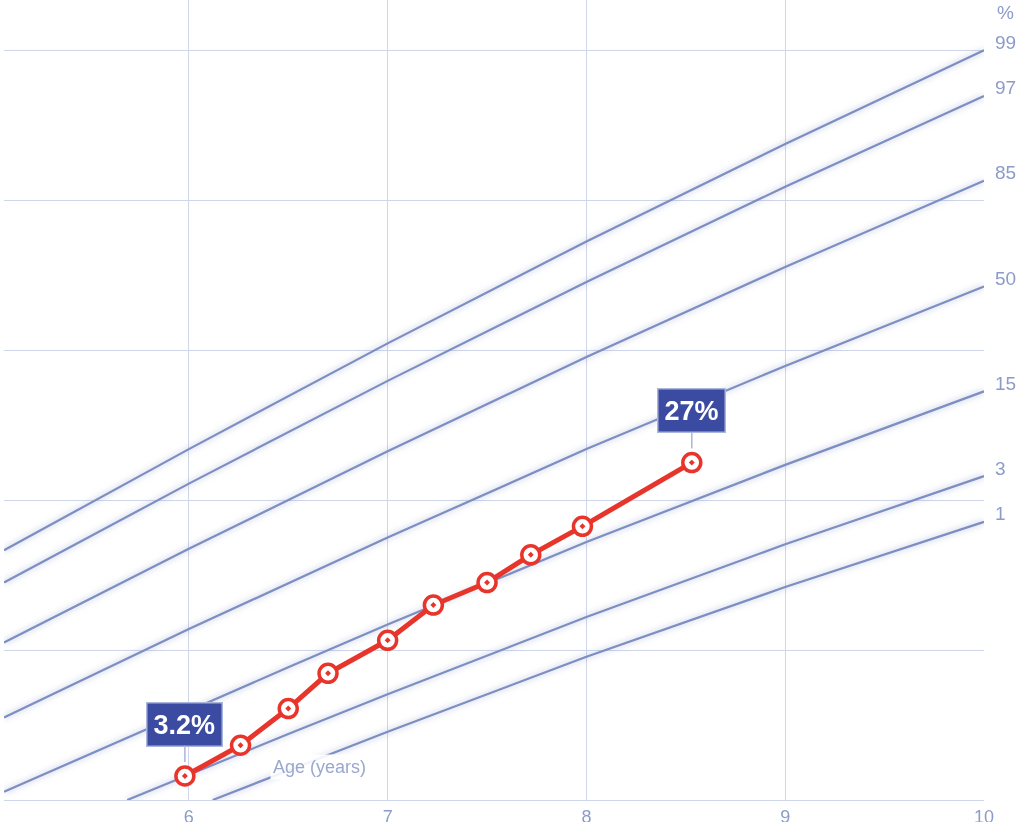  I want to click on series-label: 50, so click(1006, 278).